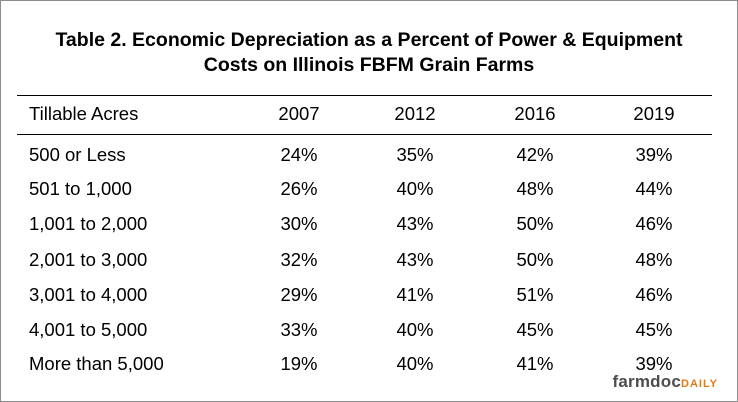  I want to click on row-label: 501 to 1,000, so click(80, 188).